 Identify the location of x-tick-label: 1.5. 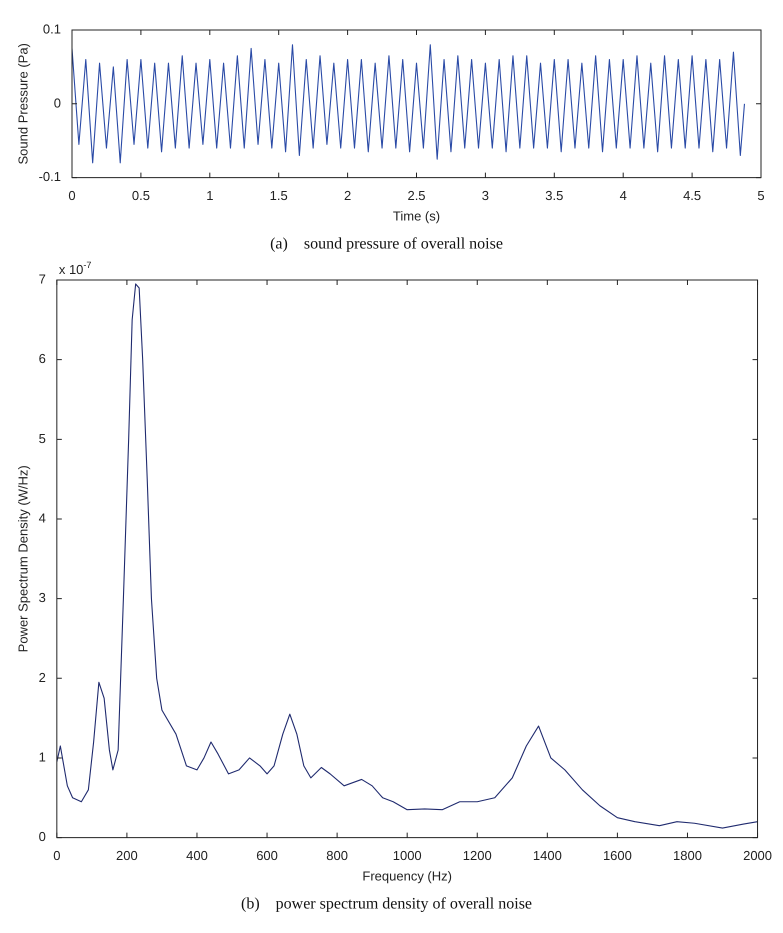
(279, 195).